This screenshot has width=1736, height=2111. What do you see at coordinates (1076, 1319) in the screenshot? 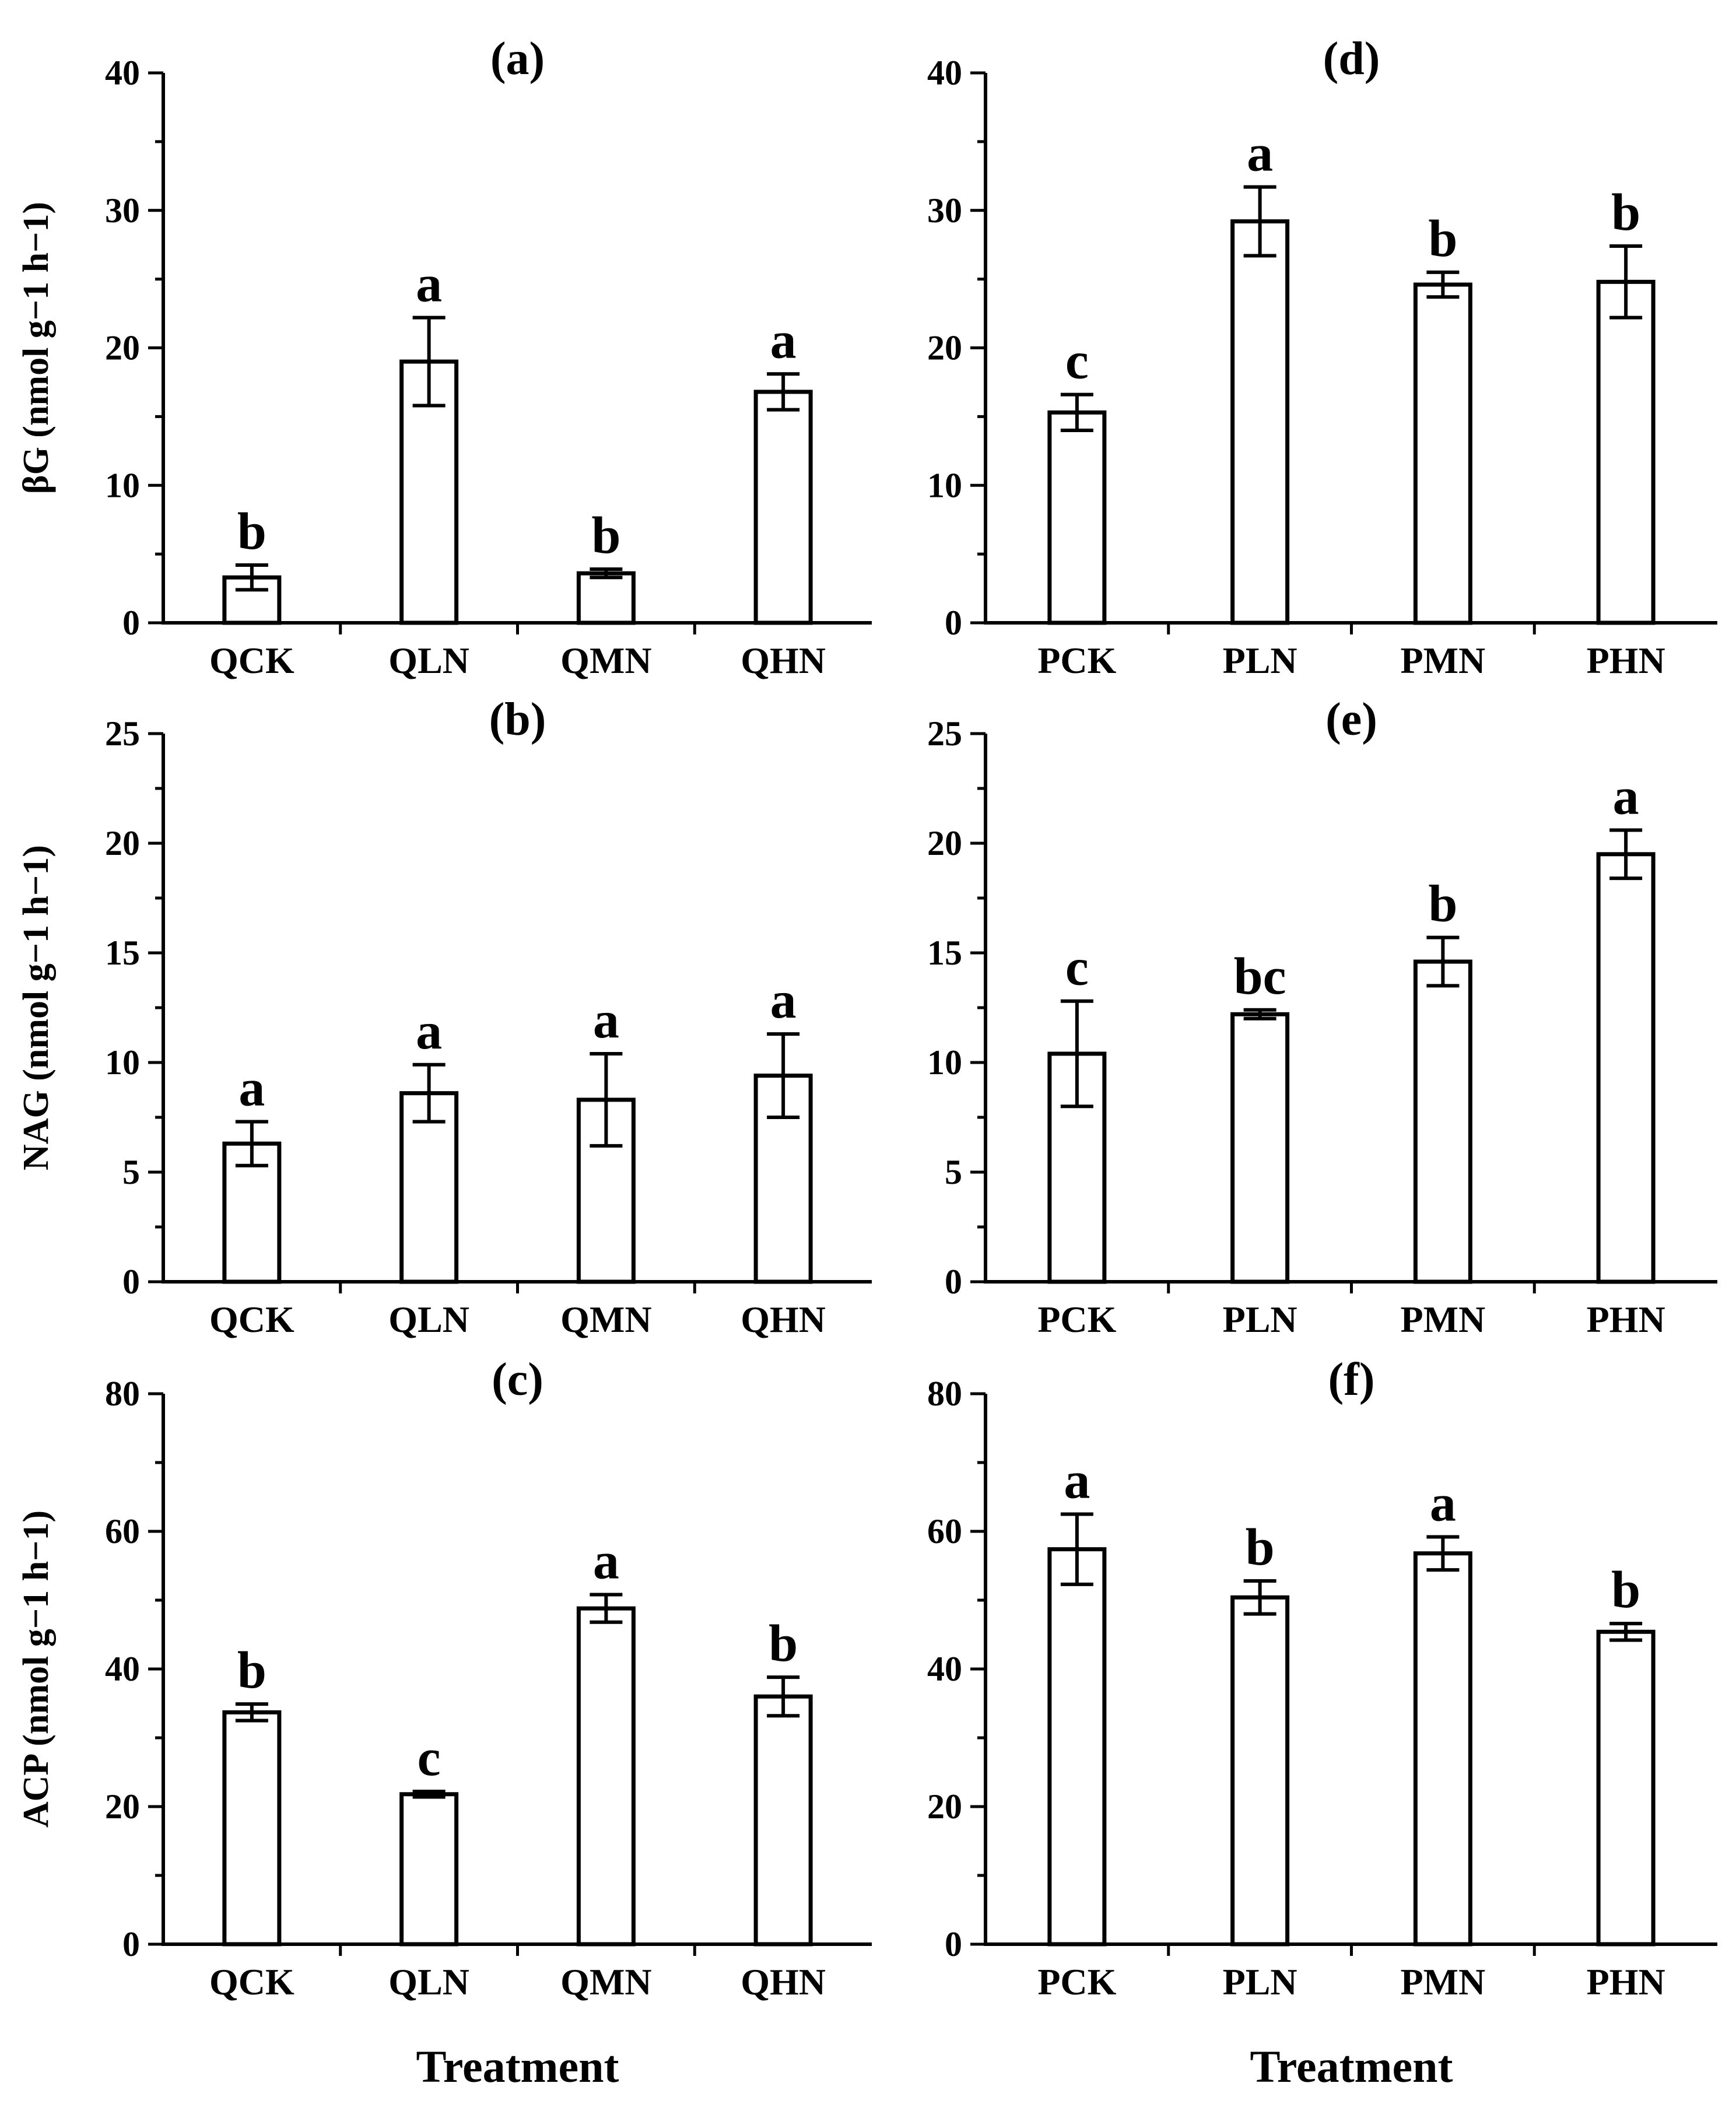
I see `panel-4-category-label: PCK` at bounding box center [1076, 1319].